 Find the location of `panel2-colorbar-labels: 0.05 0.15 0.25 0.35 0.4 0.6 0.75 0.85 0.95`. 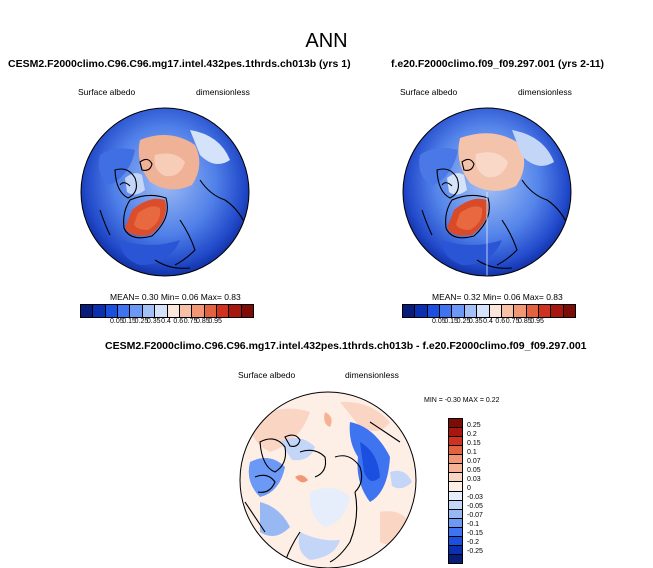

panel2-colorbar-labels: 0.05 0.15 0.25 0.35 0.4 0.6 0.75 0.85 0.95 is located at coordinates (488, 323).